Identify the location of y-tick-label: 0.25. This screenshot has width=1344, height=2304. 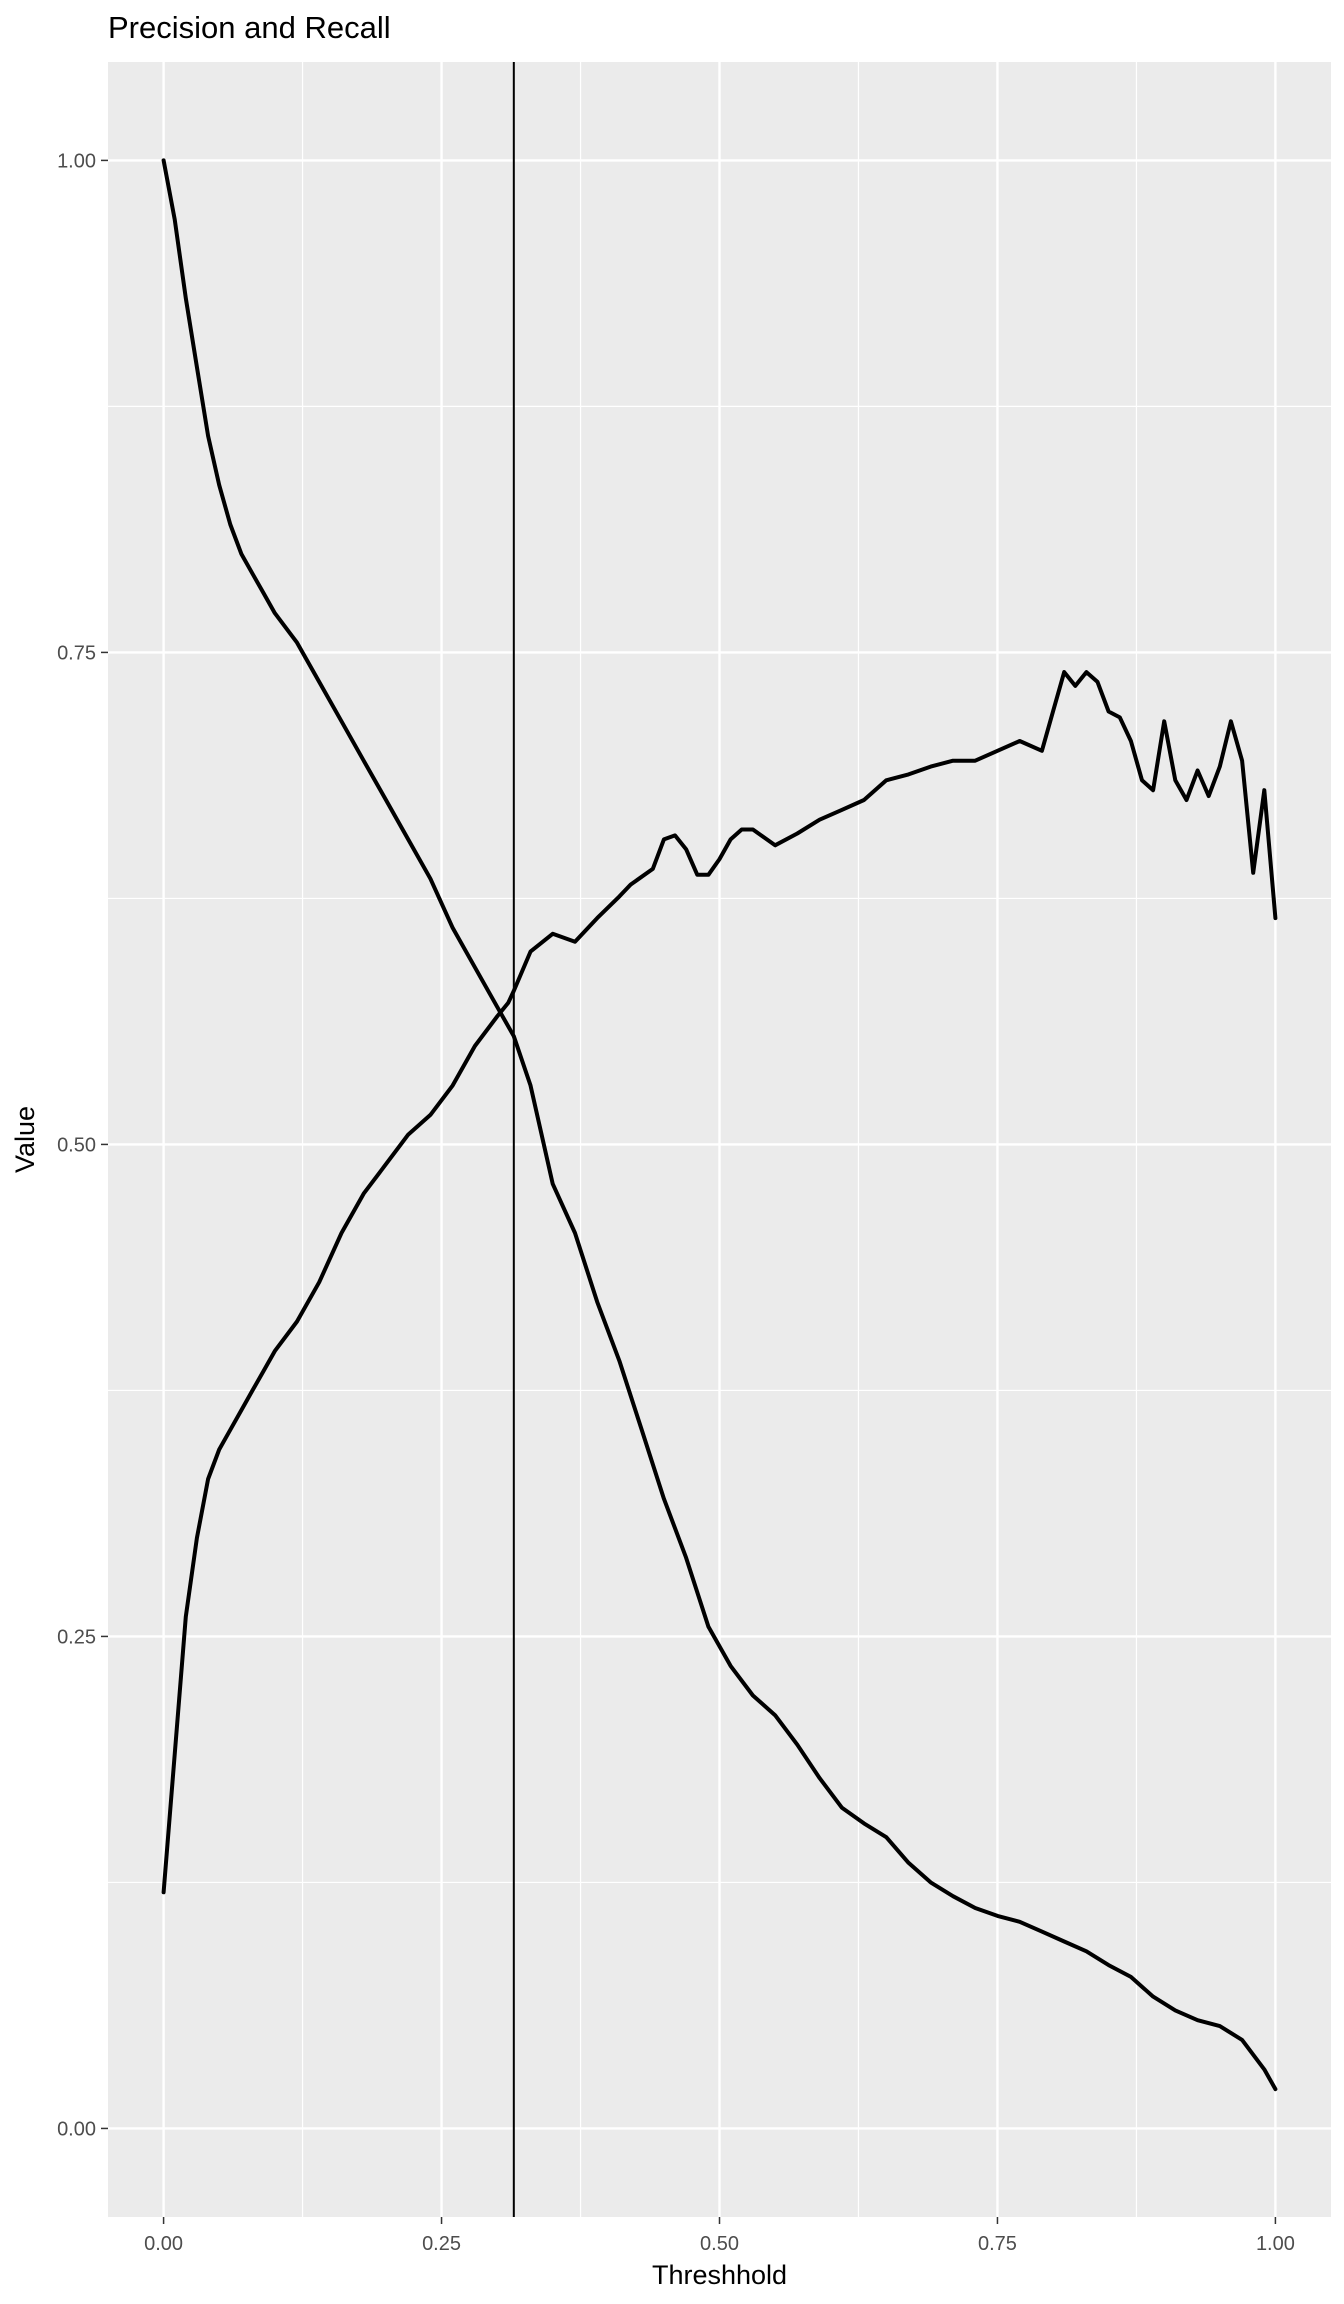
(76, 1637).